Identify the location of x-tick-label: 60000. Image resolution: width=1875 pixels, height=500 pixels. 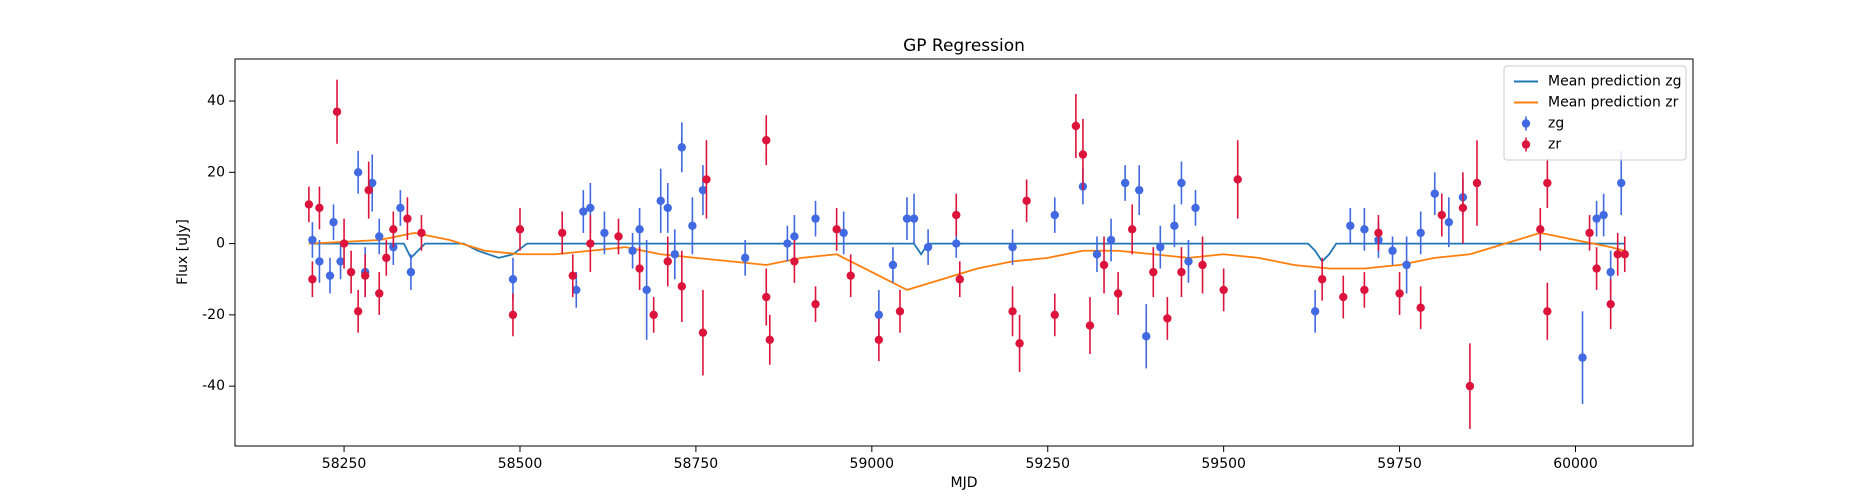
(1575, 464).